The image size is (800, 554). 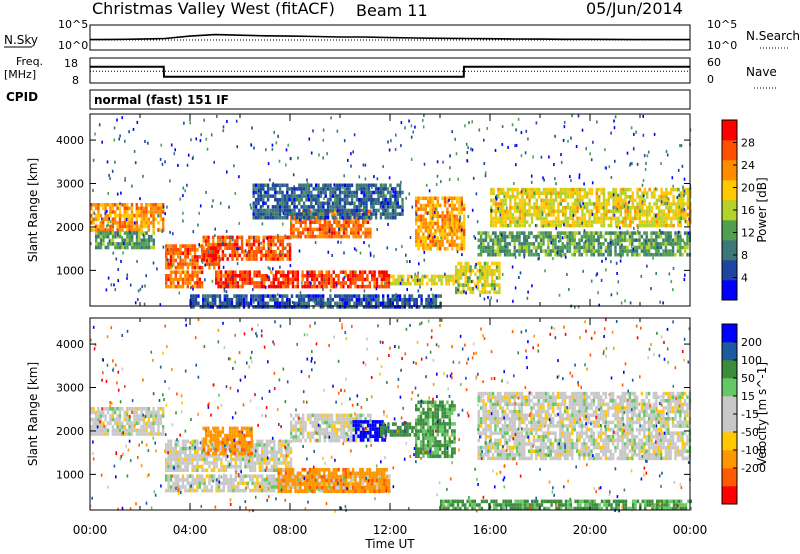 What do you see at coordinates (70, 270) in the screenshot?
I see `y-tick-label: 1000` at bounding box center [70, 270].